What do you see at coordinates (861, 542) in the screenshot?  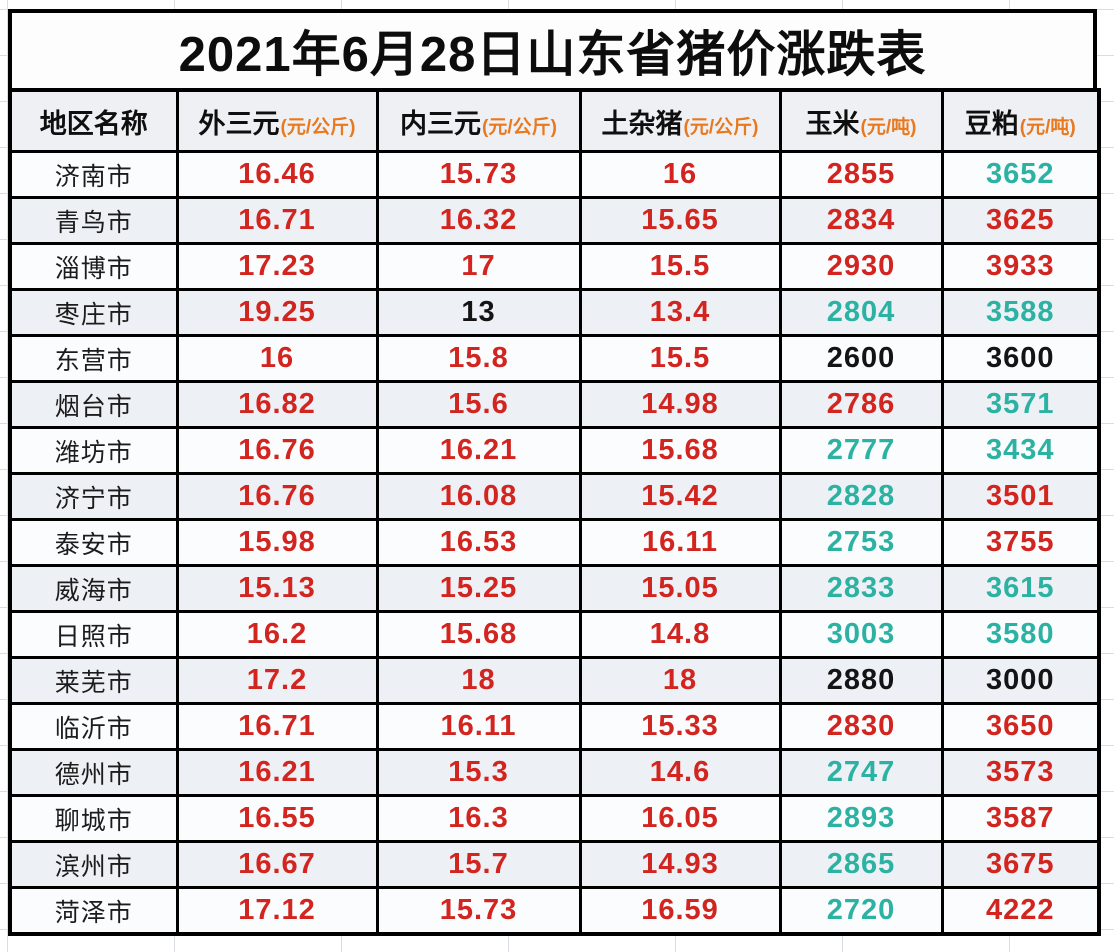 I see `price-cell: 2753` at bounding box center [861, 542].